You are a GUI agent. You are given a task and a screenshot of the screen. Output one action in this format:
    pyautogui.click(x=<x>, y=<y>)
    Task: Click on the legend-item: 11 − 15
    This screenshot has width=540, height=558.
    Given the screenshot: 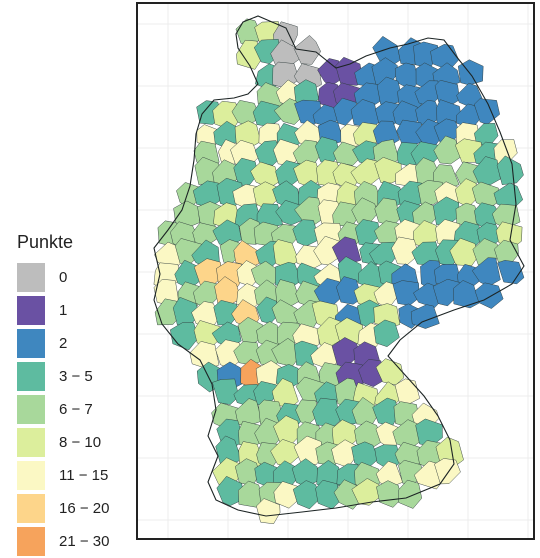 What is the action you would take?
    pyautogui.click(x=72, y=475)
    